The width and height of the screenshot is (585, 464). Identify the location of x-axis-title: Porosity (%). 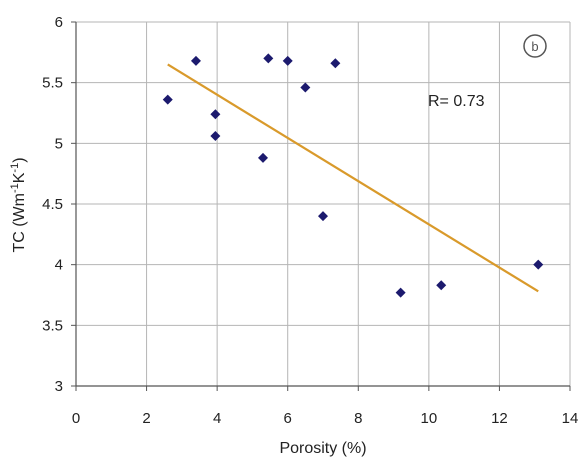
(322, 448).